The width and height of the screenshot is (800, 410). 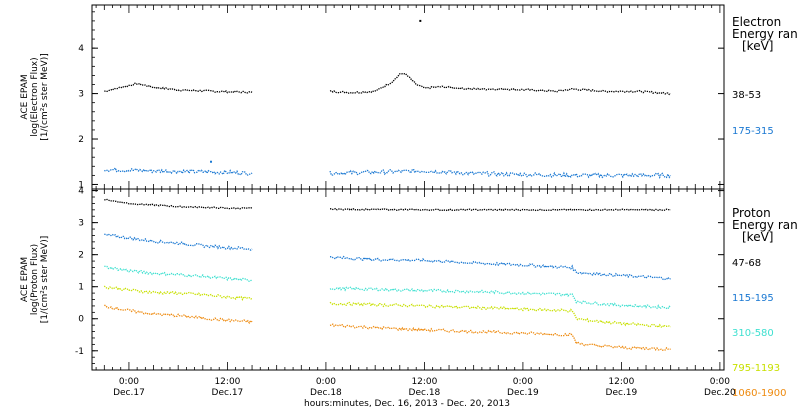 I want to click on x-tick-label-date: Dec.20, so click(x=720, y=393).